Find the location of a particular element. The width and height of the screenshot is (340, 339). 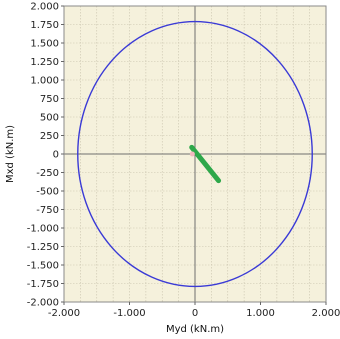

y-tick-label: 0 is located at coordinates (56, 155).